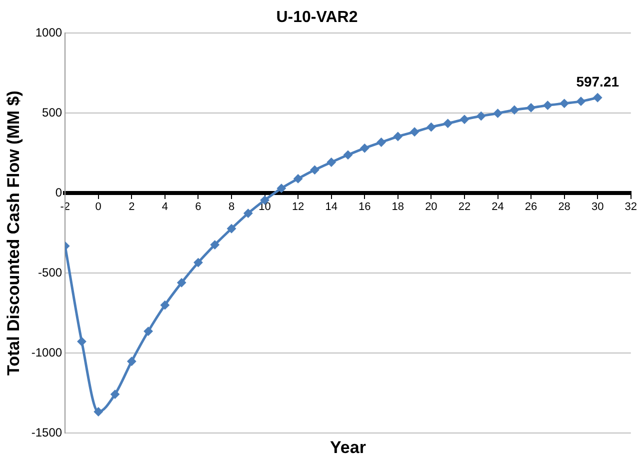  I want to click on y-tick-label: -1000, so click(46, 352).